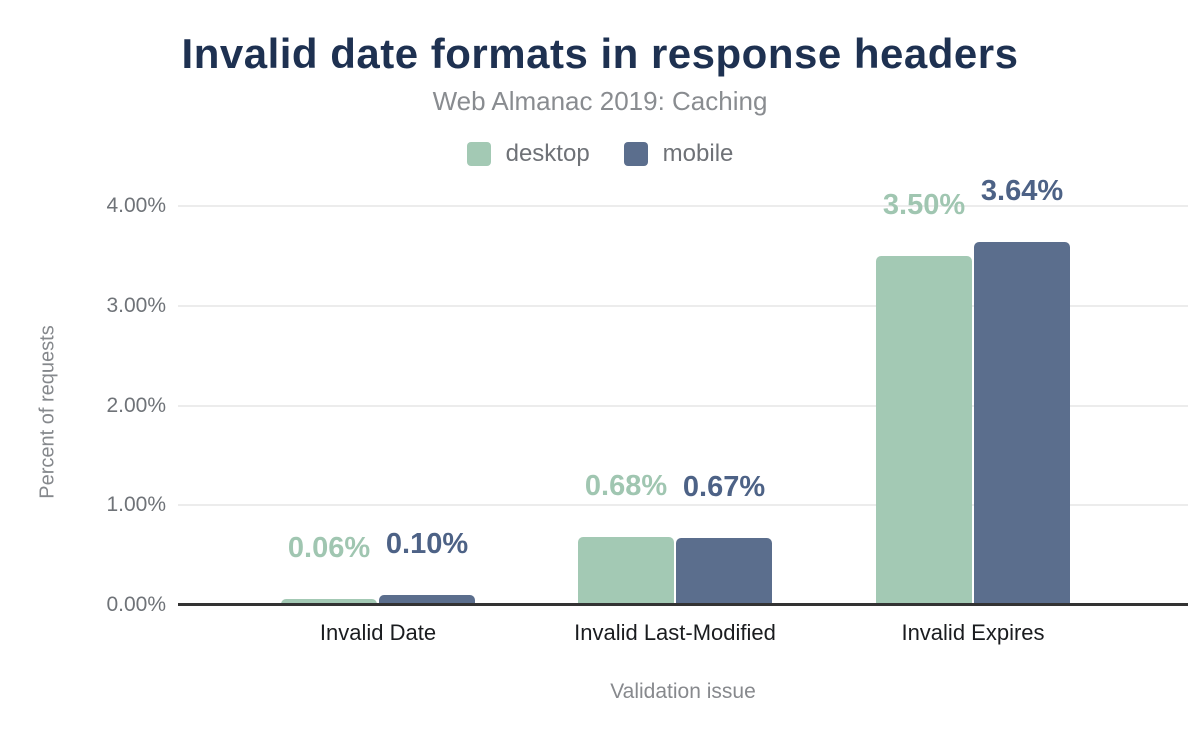 The width and height of the screenshot is (1200, 742). Describe the element at coordinates (683, 405) in the screenshot. I see `gridline-2.00%` at that location.